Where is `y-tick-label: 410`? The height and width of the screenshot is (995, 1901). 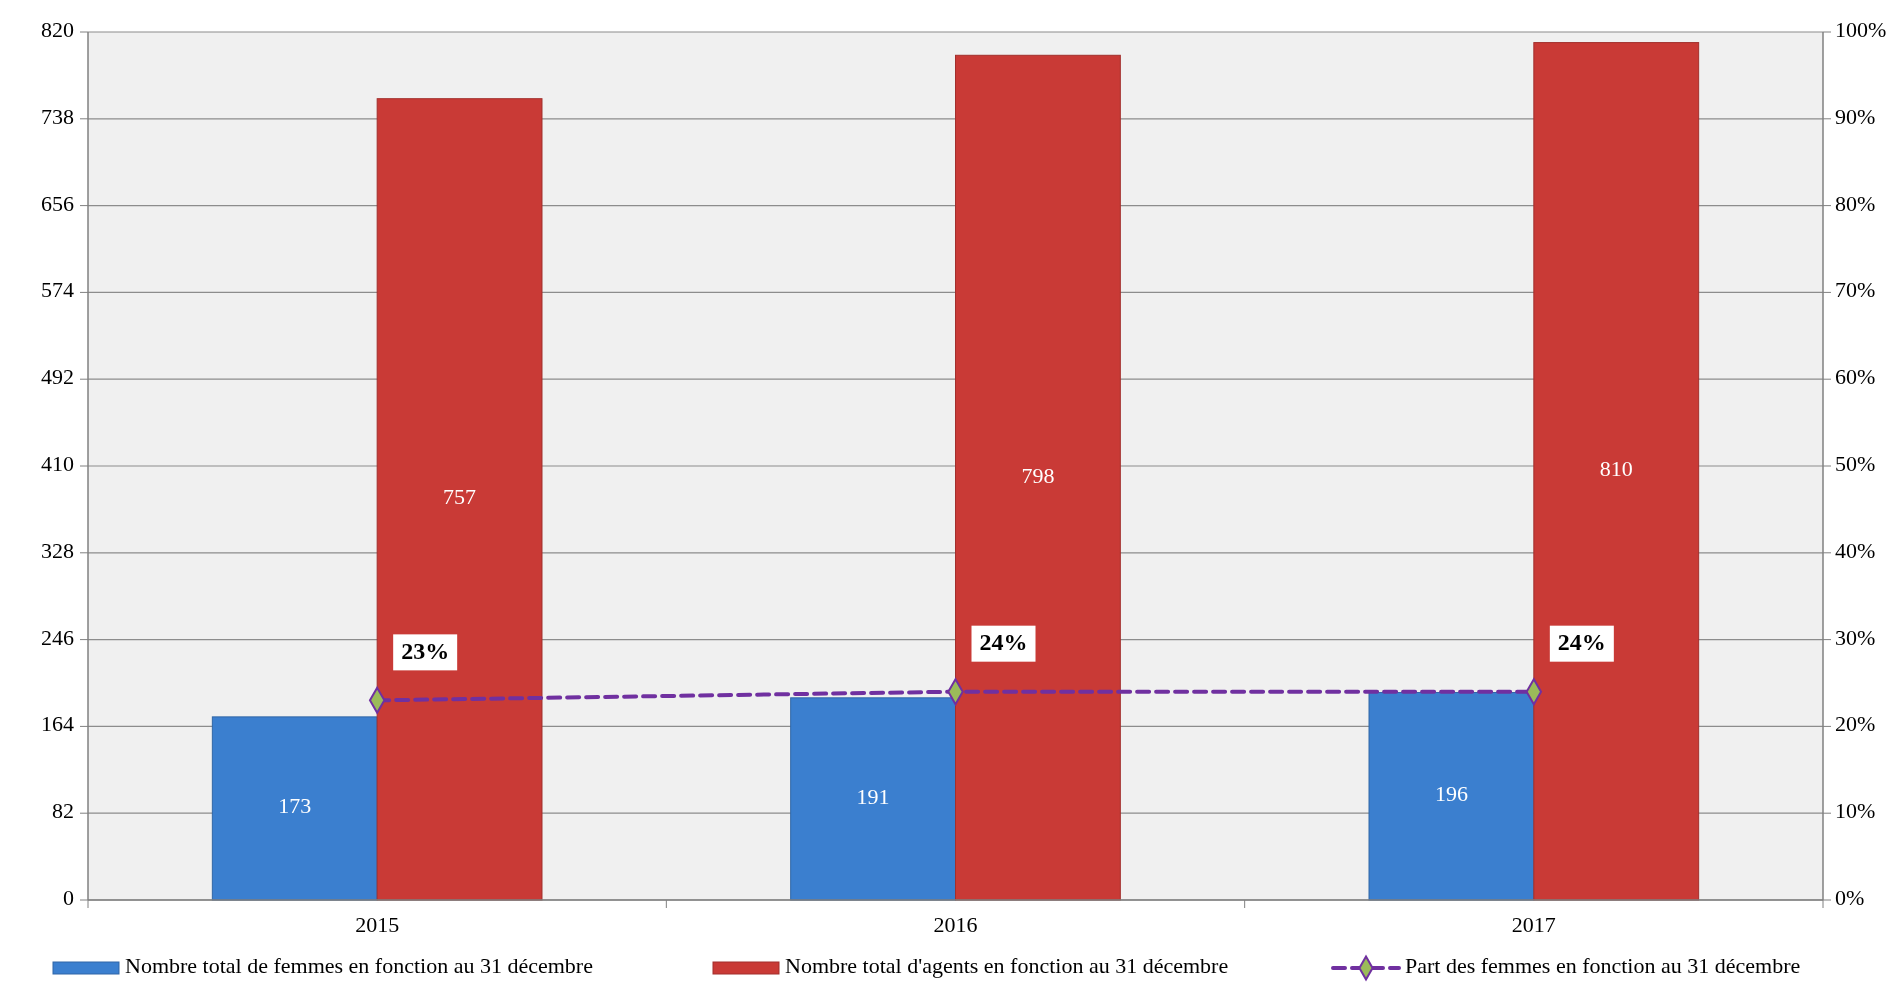 y-tick-label: 410 is located at coordinates (57, 464).